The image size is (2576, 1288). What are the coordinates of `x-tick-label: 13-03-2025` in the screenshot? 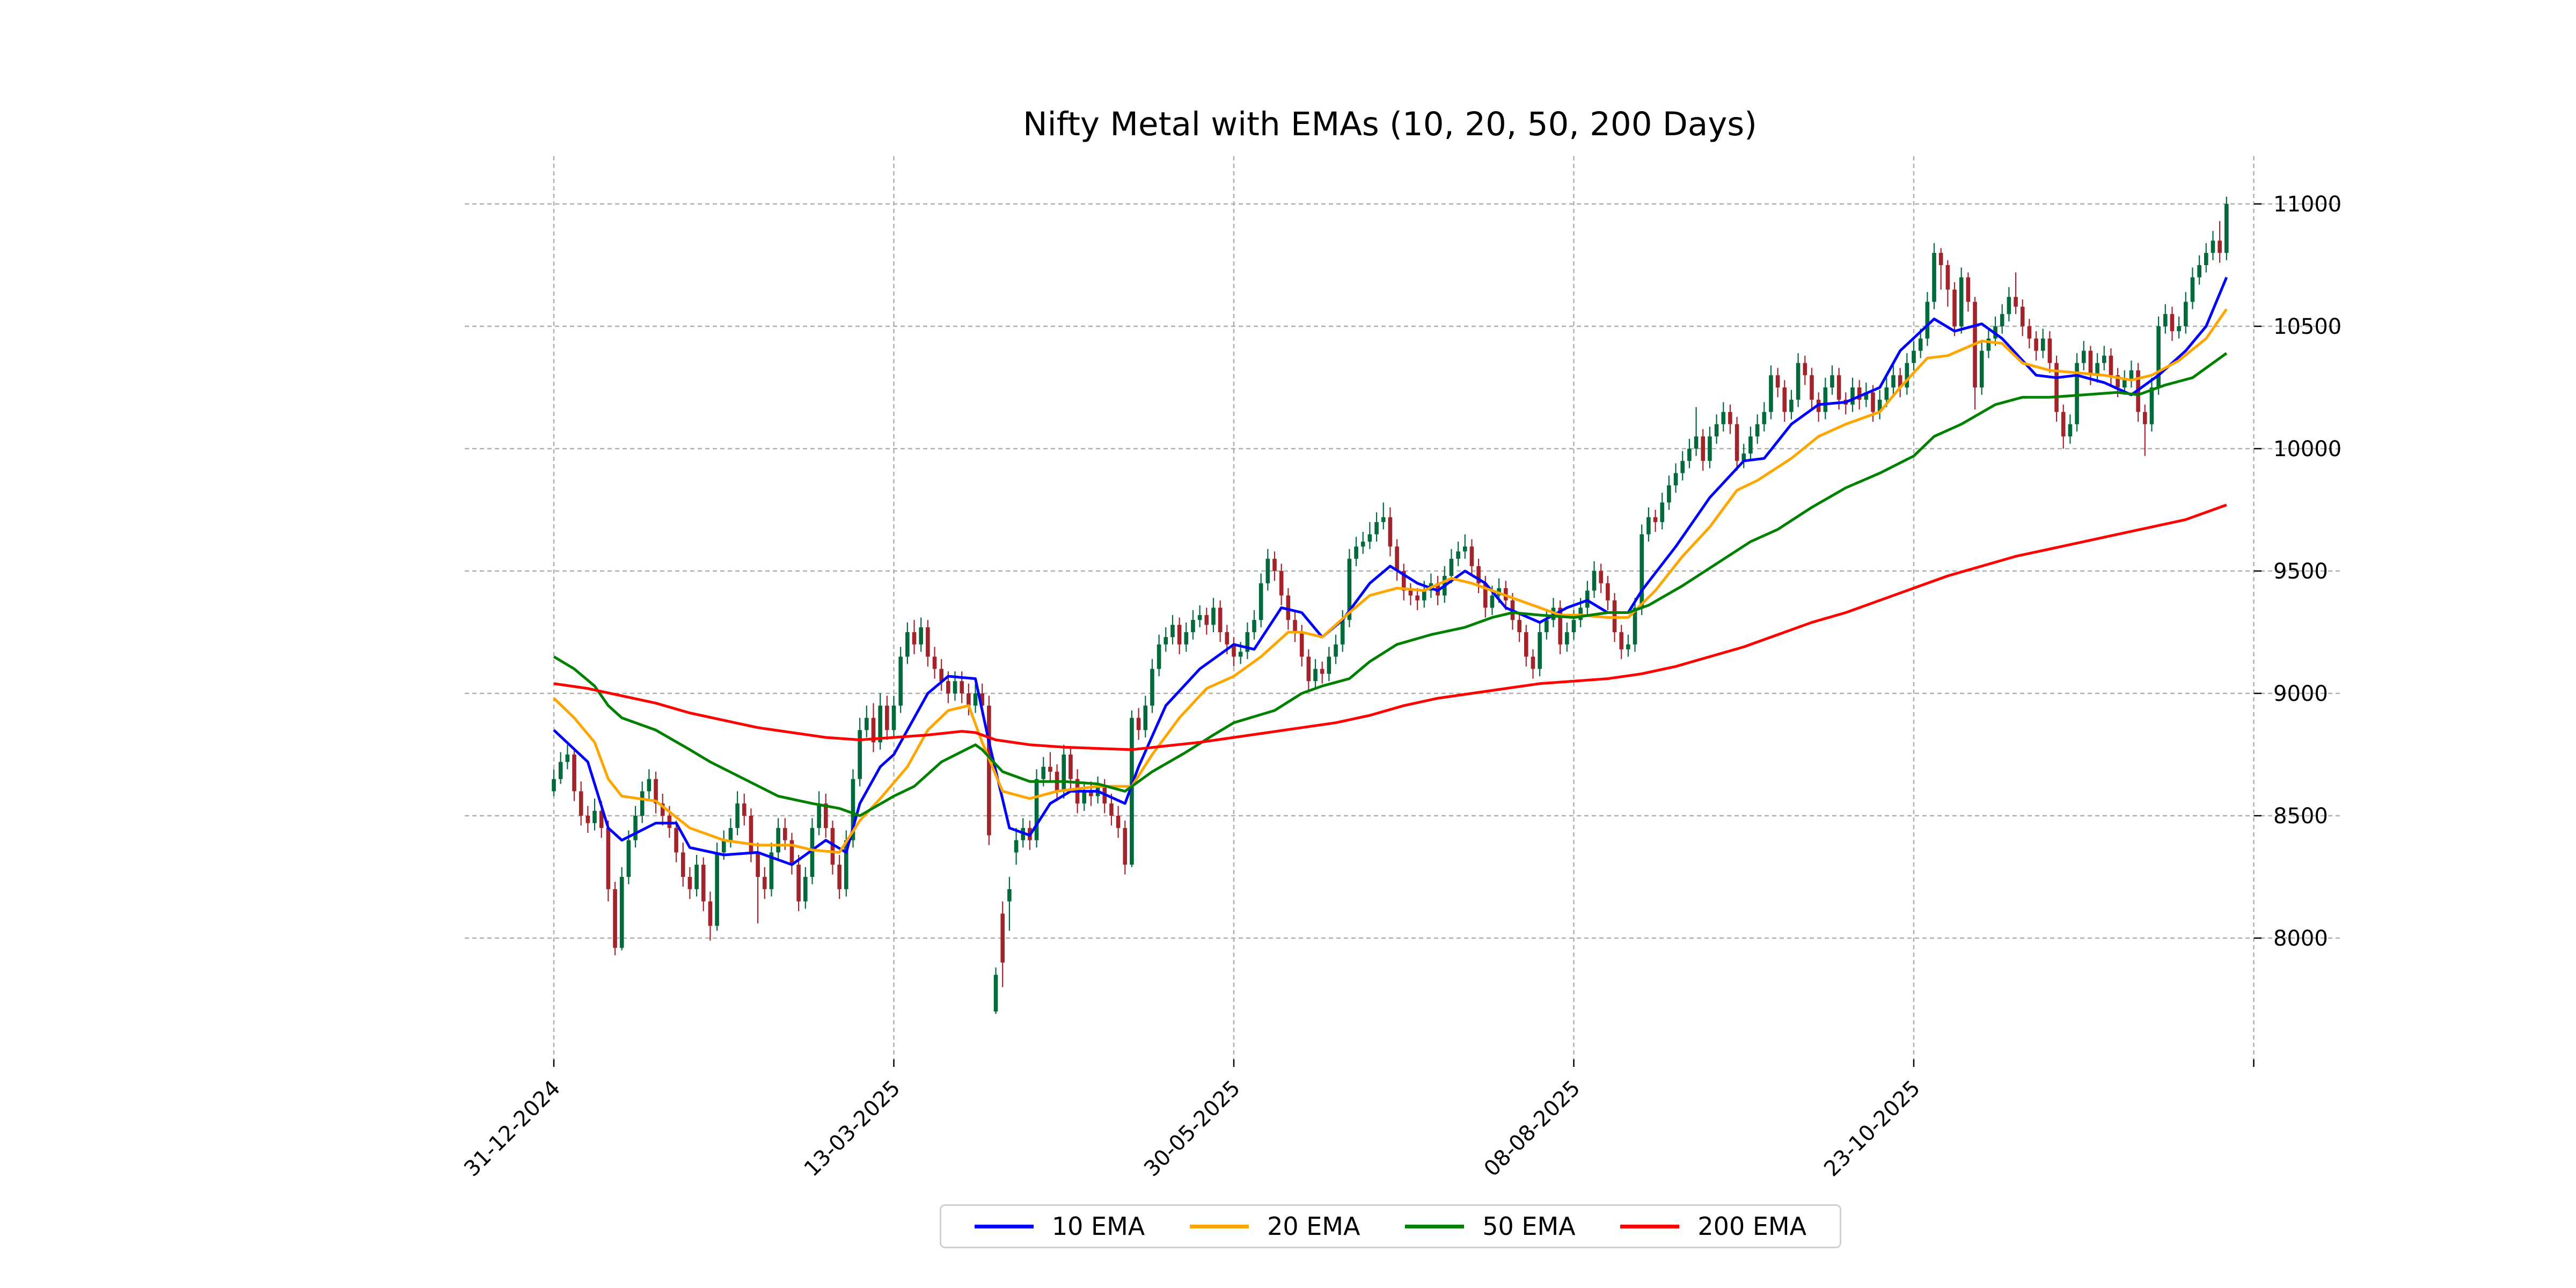 It's located at (852, 1129).